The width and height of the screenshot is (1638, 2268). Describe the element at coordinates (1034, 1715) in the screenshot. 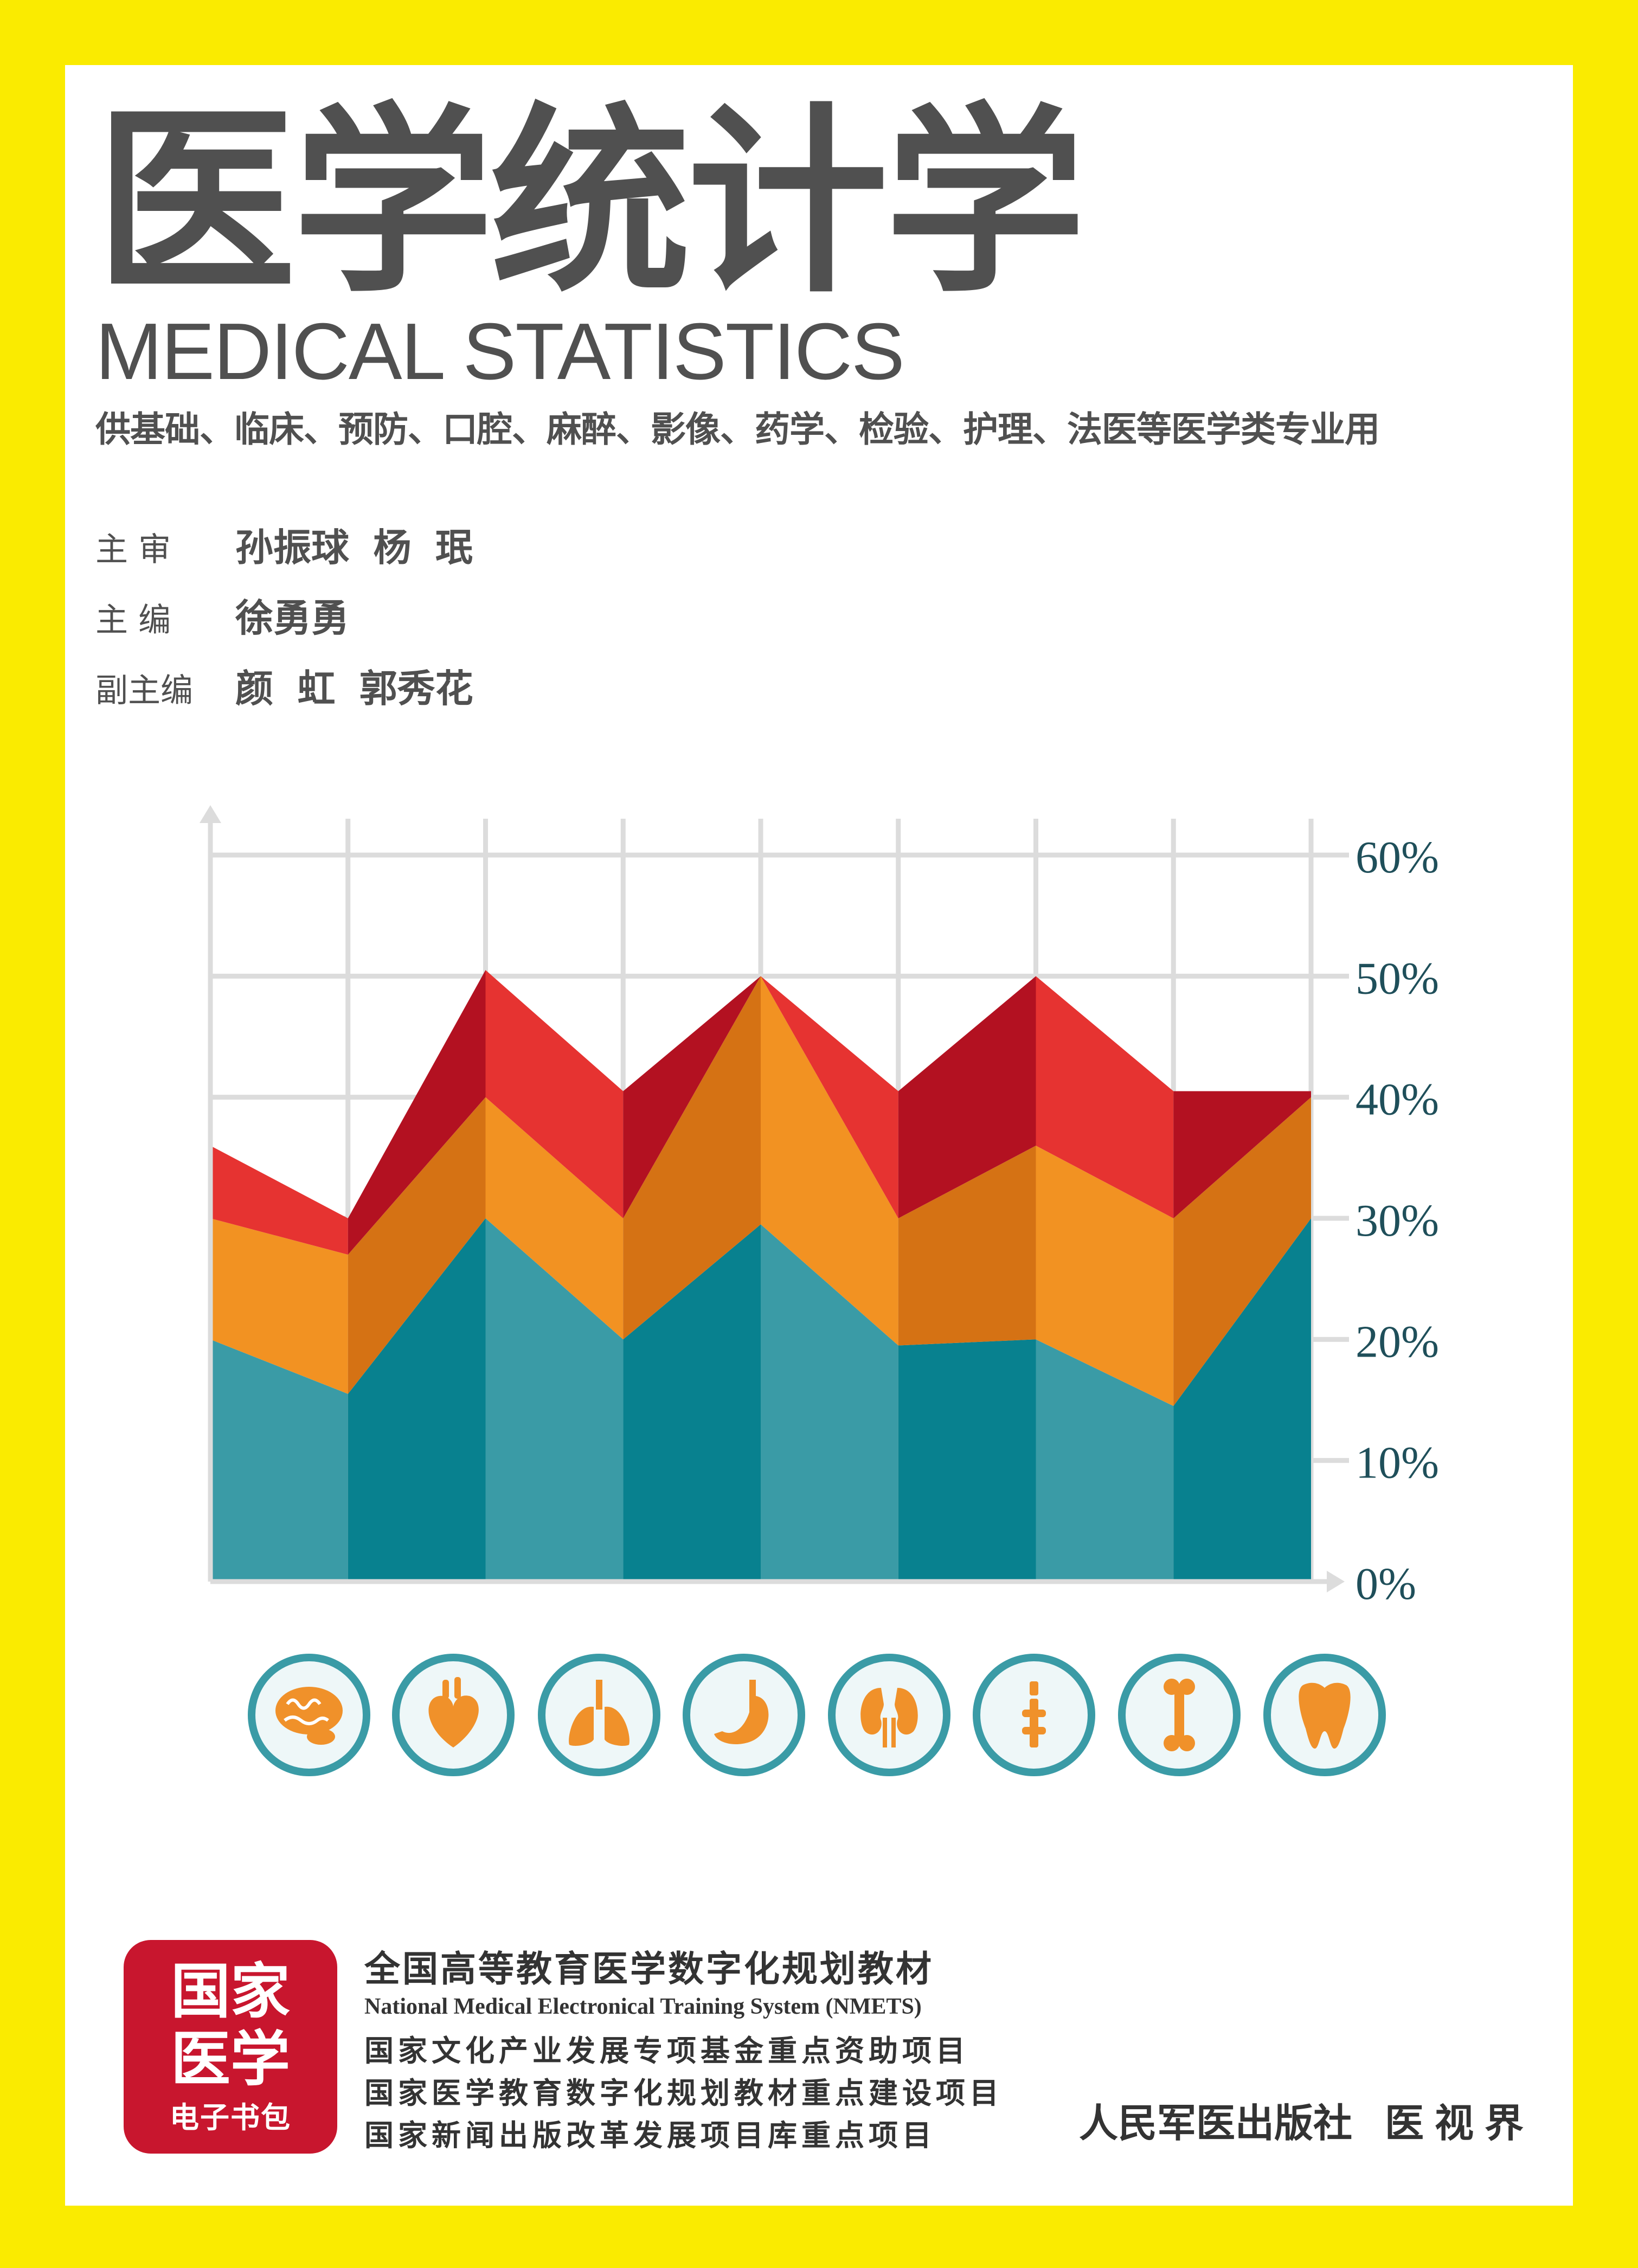

I see `spine-icon` at that location.